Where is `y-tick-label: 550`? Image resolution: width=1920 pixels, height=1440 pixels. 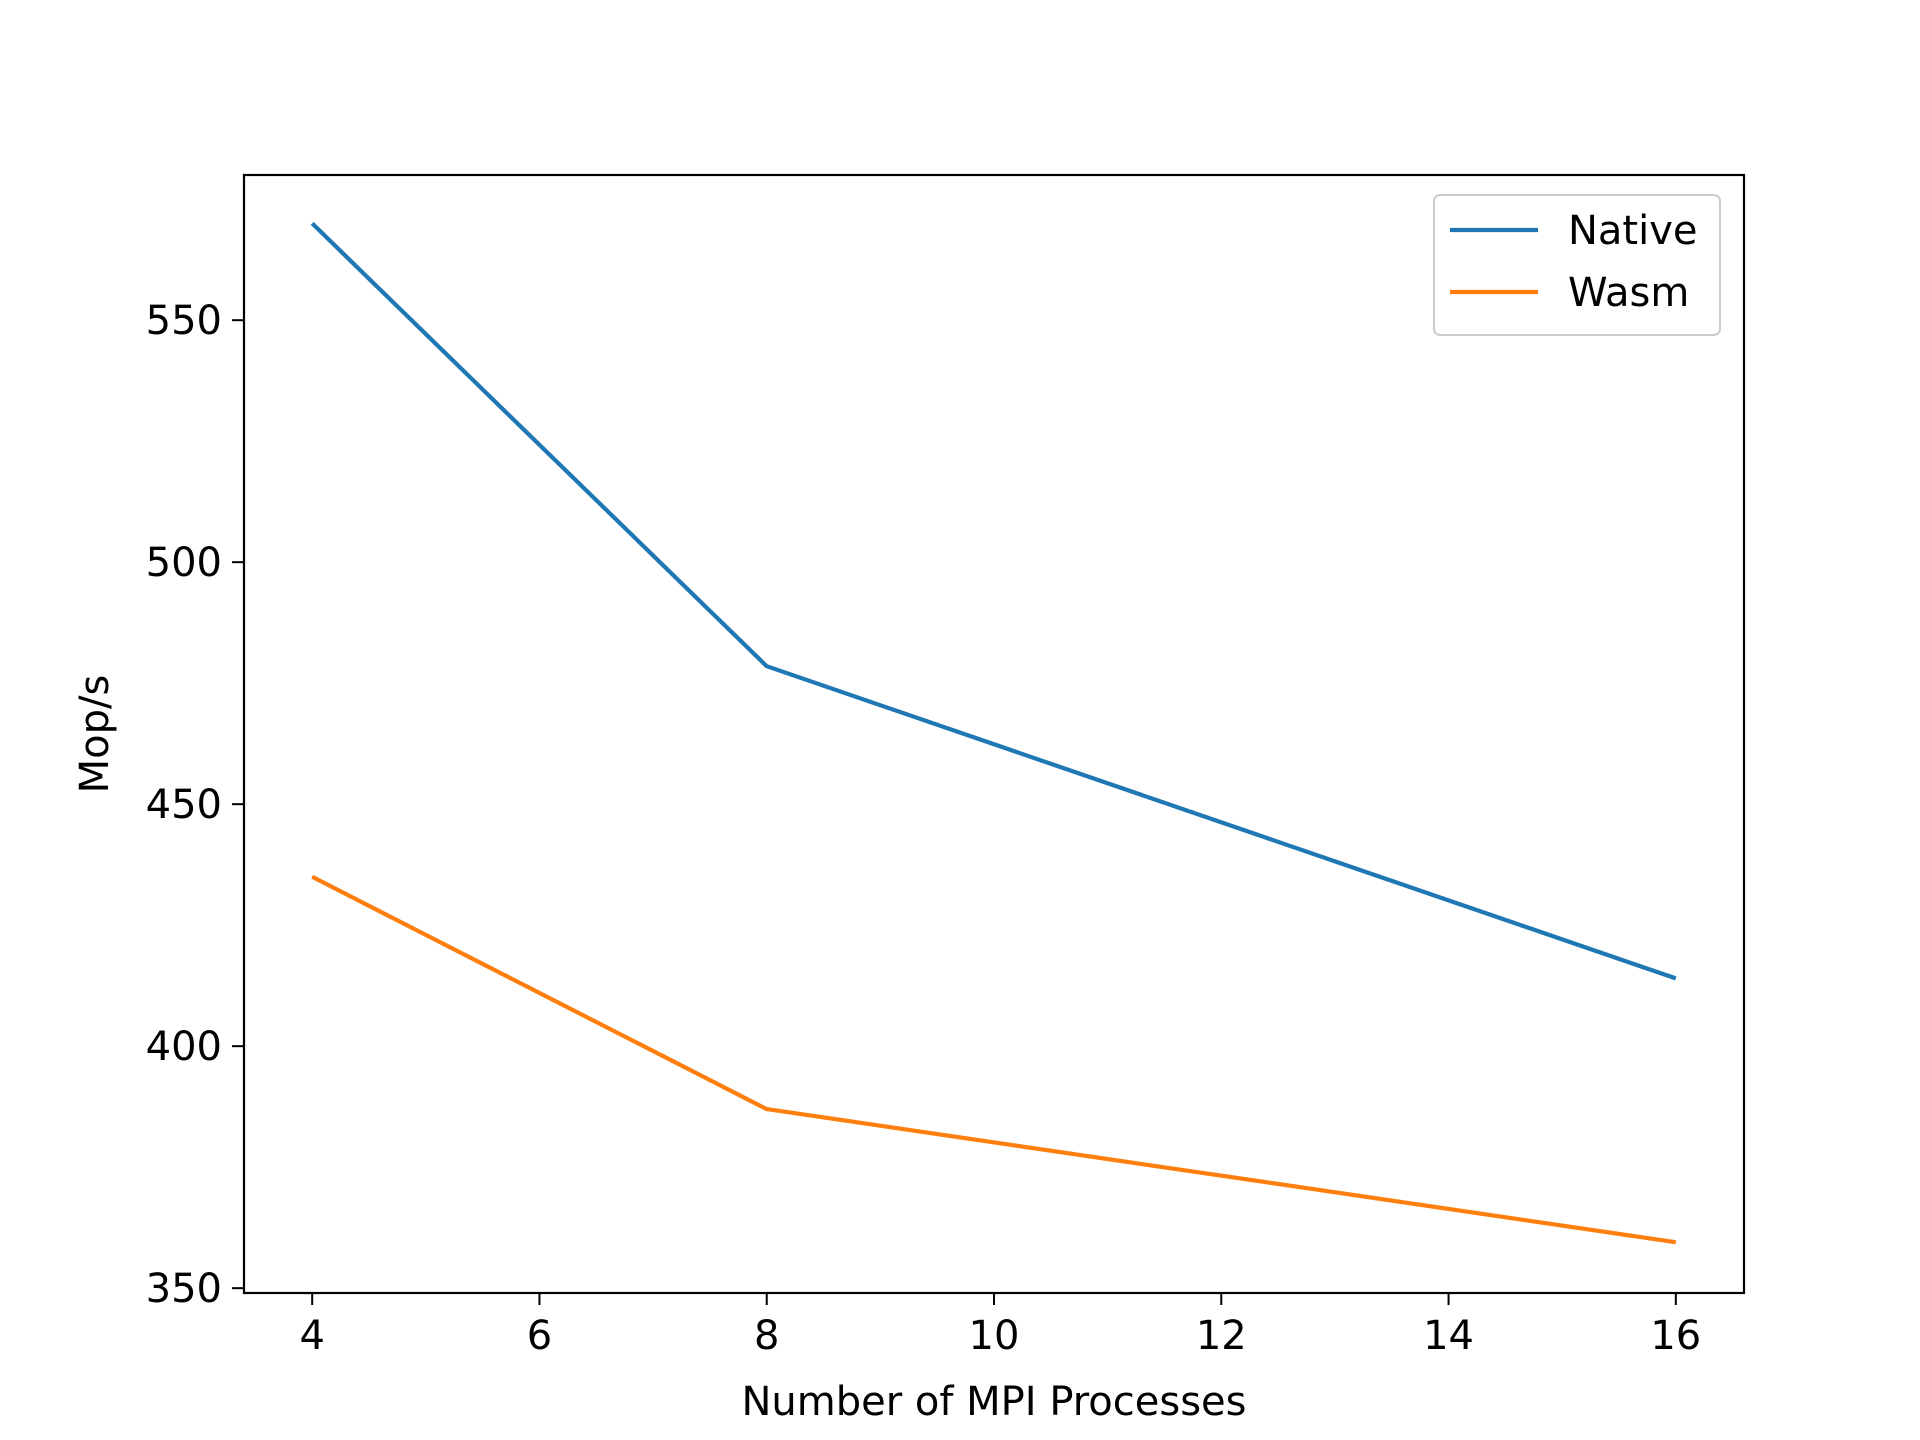 y-tick-label: 550 is located at coordinates (184, 321).